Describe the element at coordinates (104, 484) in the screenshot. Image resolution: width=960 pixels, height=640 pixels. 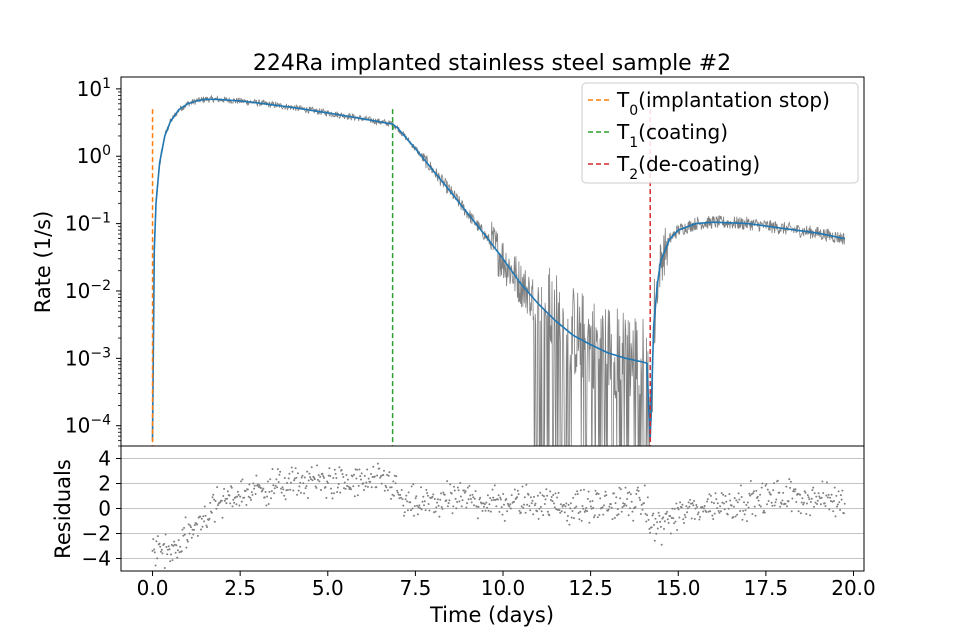
I see `residual-y-tick-label: 2` at that location.